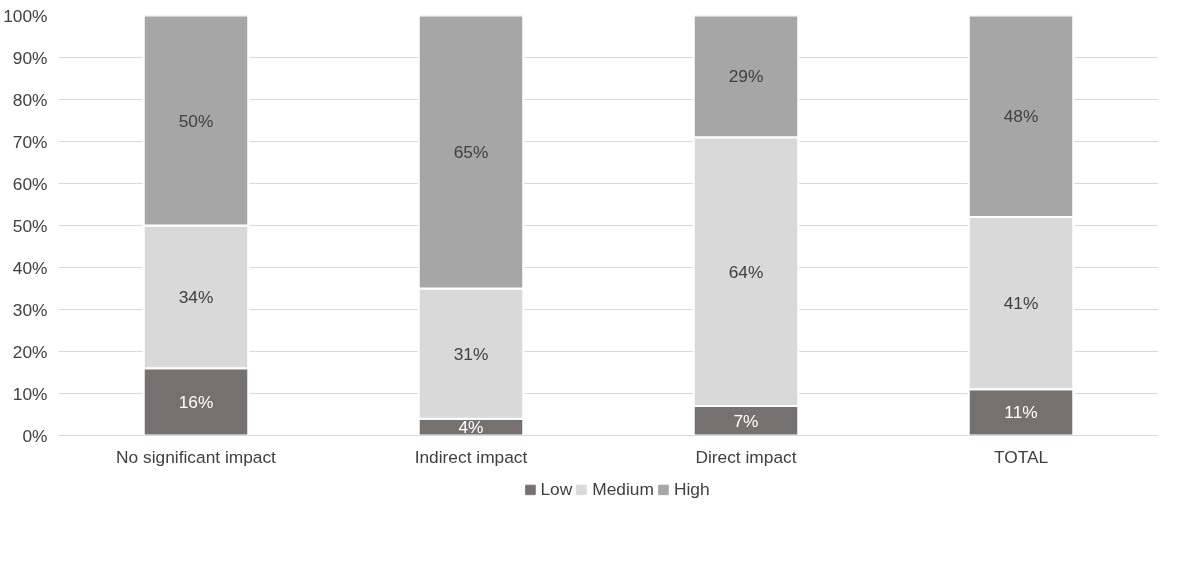 The width and height of the screenshot is (1198, 585). What do you see at coordinates (746, 271) in the screenshot?
I see `data-label: 64%` at bounding box center [746, 271].